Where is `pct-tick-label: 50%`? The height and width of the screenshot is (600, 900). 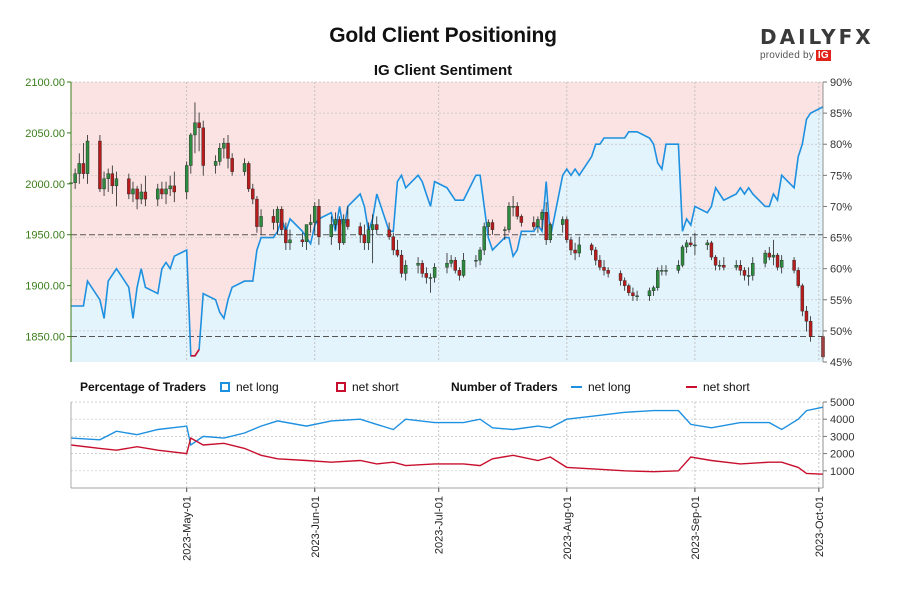 pct-tick-label: 50% is located at coordinates (841, 332).